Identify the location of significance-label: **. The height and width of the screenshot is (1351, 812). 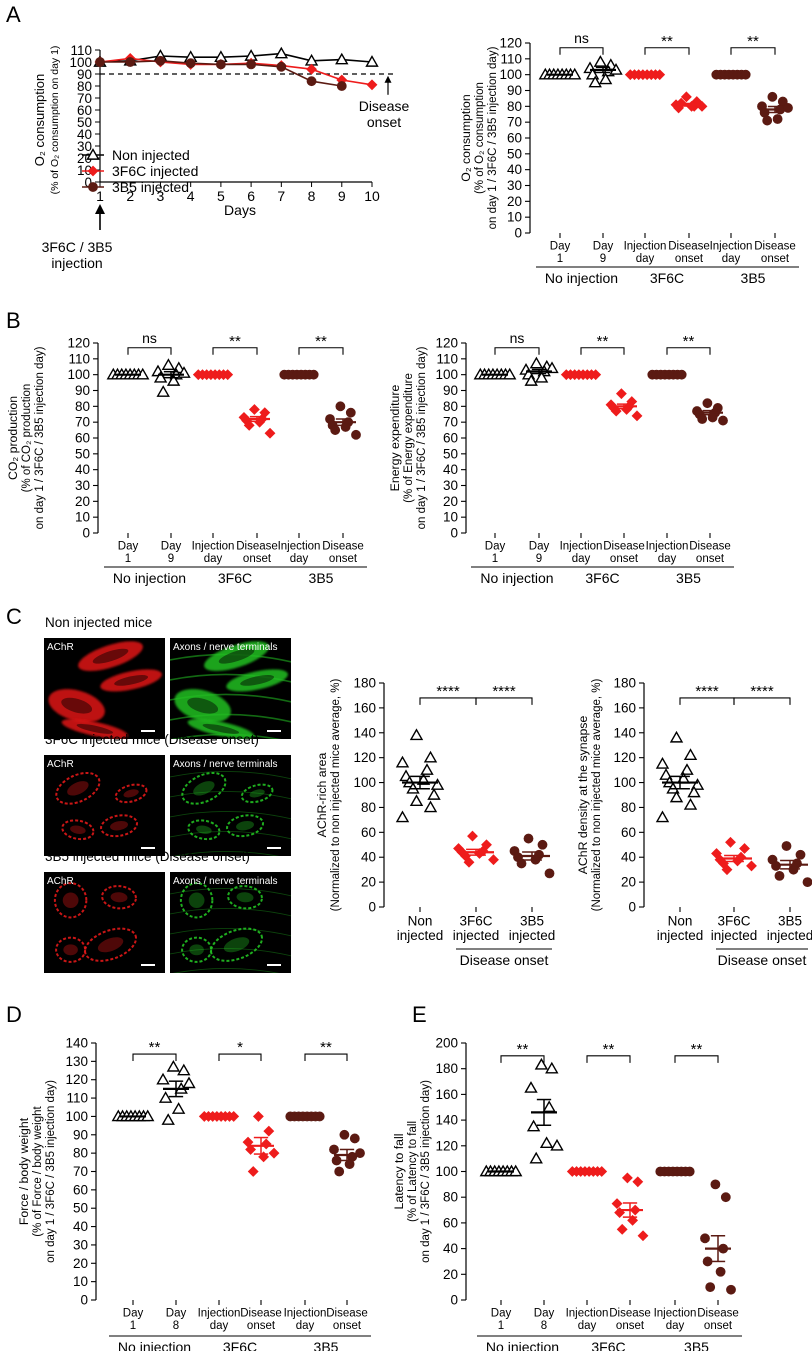
(155, 1047).